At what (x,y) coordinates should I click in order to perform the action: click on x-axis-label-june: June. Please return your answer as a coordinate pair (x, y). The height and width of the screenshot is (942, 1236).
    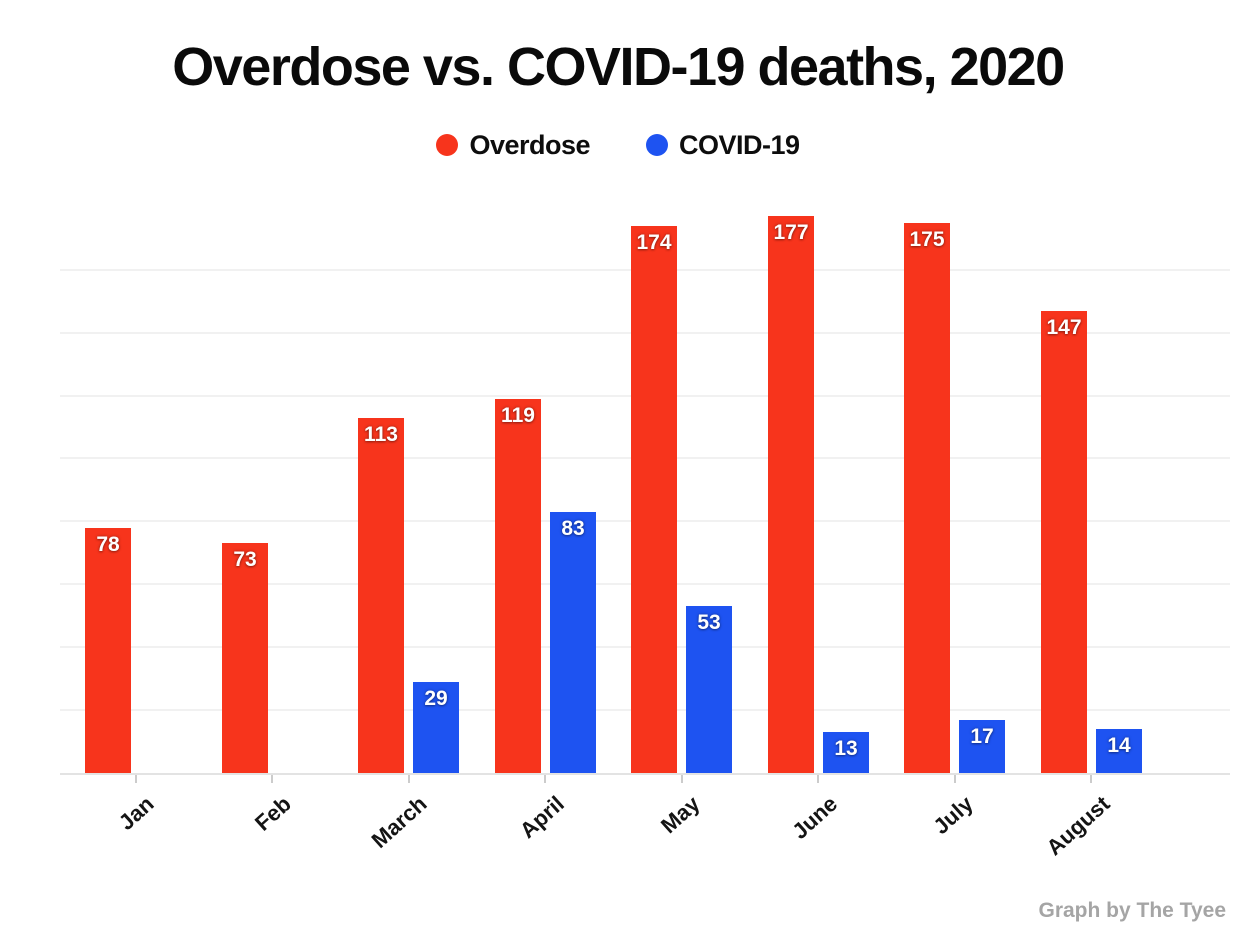
    Looking at the image, I should click on (814, 817).